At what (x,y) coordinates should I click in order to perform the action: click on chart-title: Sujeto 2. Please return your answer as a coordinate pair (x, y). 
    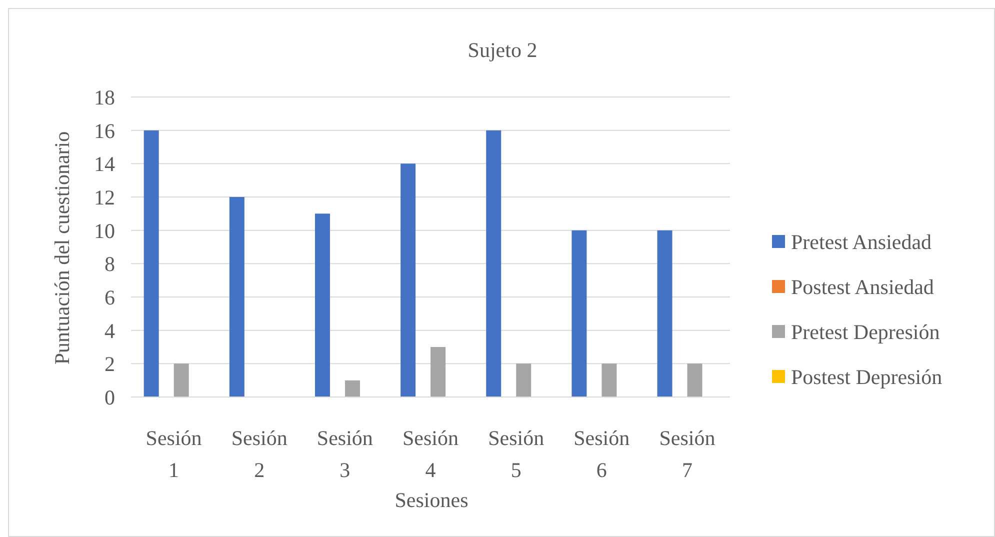
    Looking at the image, I should click on (502, 50).